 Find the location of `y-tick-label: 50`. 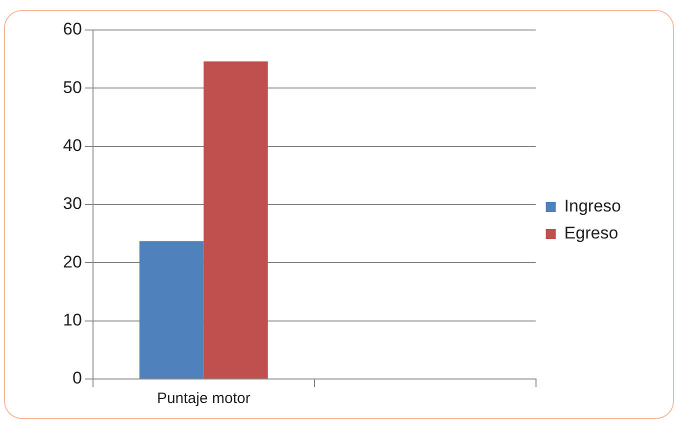

y-tick-label: 50 is located at coordinates (72, 87).